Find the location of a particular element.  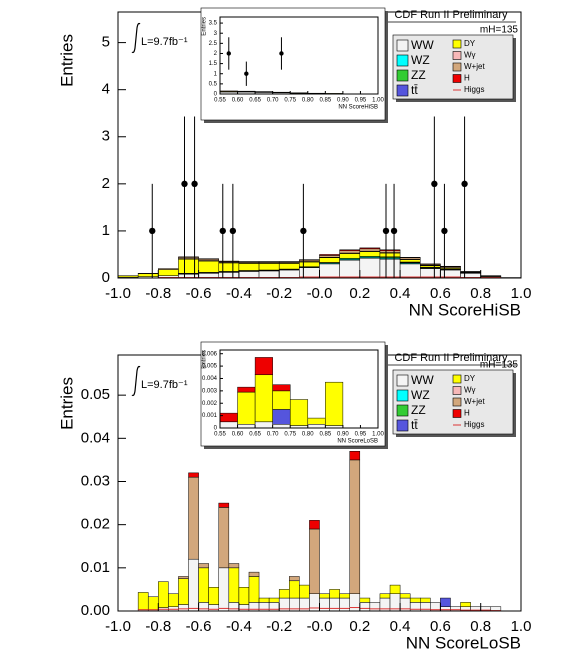

x-tick-label: 0.70 is located at coordinates (273, 435).